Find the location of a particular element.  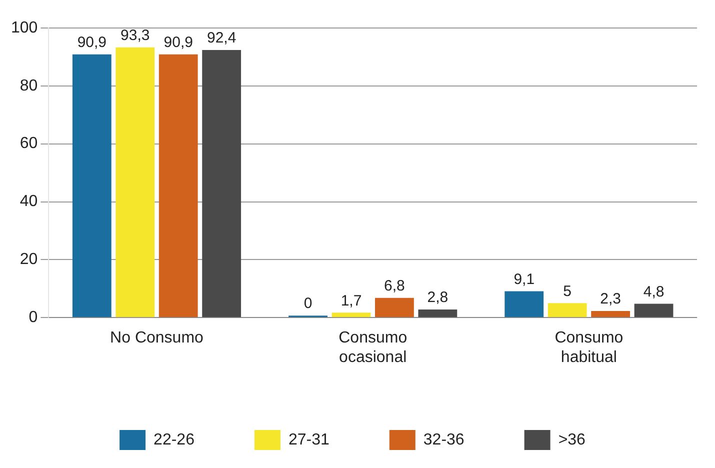

data-label: 1,7 is located at coordinates (351, 301).